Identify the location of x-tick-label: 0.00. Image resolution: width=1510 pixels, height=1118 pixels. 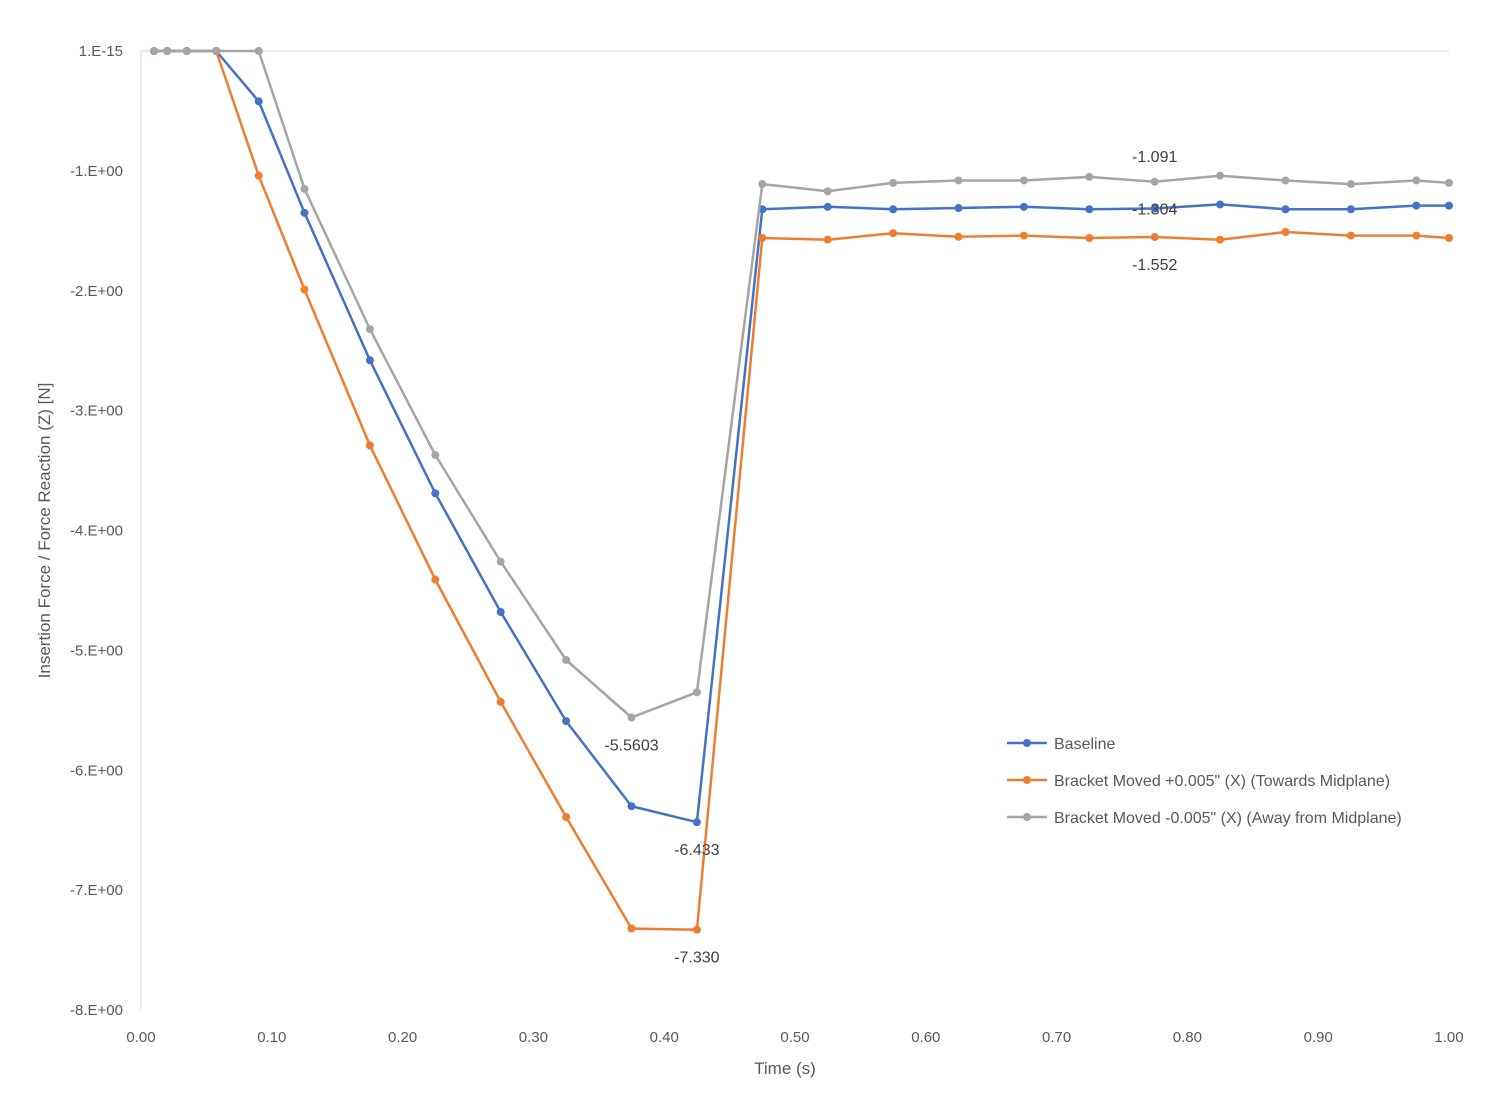
(140, 1037).